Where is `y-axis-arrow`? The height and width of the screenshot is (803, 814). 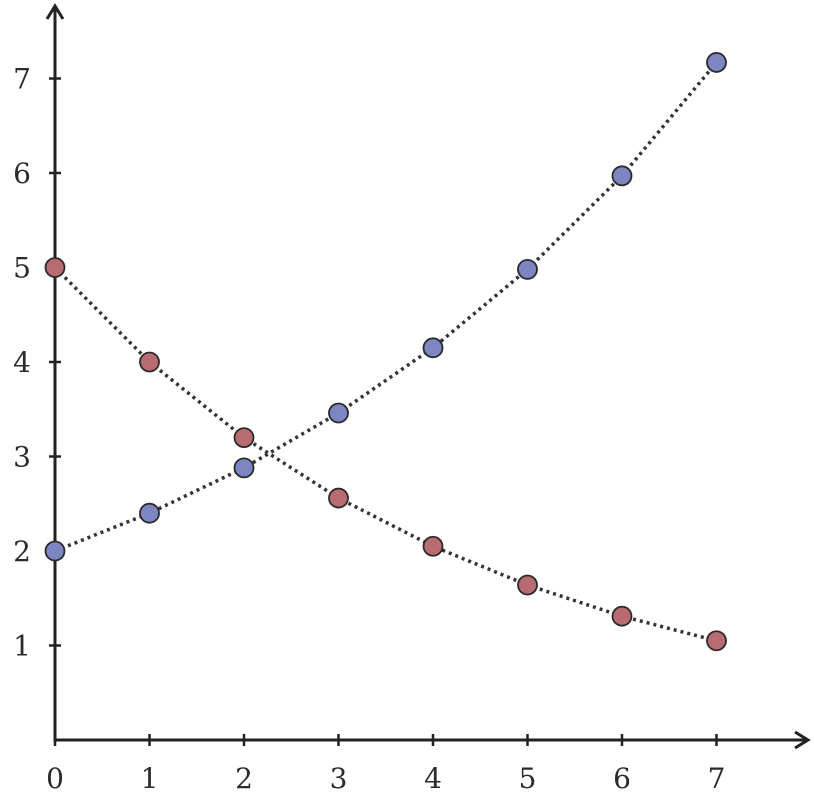
y-axis-arrow is located at coordinates (55, 11).